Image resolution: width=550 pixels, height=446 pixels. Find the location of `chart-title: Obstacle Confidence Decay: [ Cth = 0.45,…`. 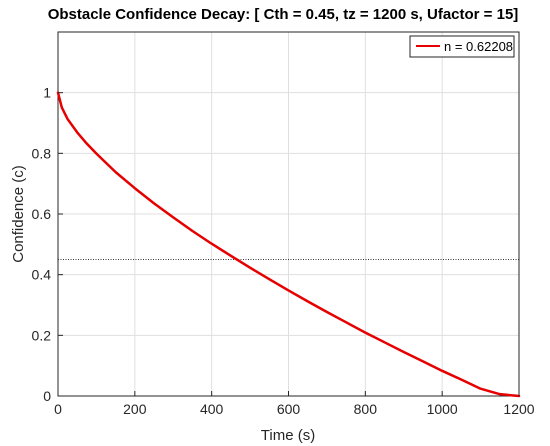

chart-title: Obstacle Confidence Decay: [ Cth = 0.45,… is located at coordinates (283, 14).